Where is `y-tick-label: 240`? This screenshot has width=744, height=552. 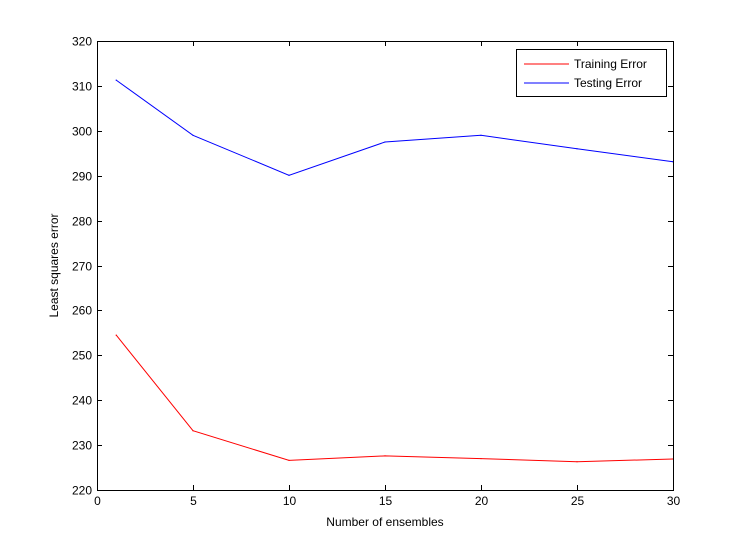
y-tick-label: 240 is located at coordinates (82, 401).